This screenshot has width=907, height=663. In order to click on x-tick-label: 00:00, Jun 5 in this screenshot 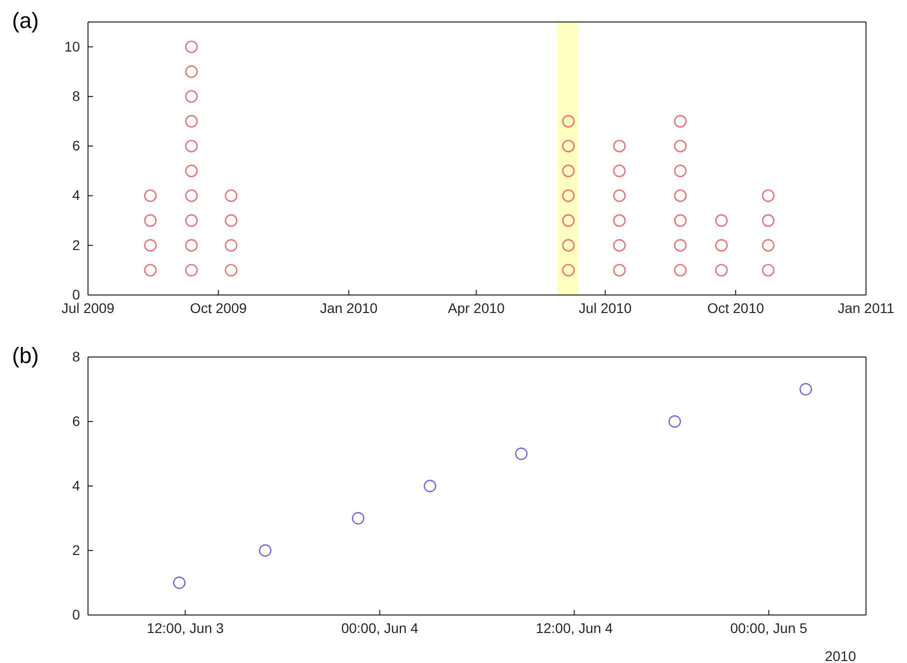, I will do `click(769, 628)`.